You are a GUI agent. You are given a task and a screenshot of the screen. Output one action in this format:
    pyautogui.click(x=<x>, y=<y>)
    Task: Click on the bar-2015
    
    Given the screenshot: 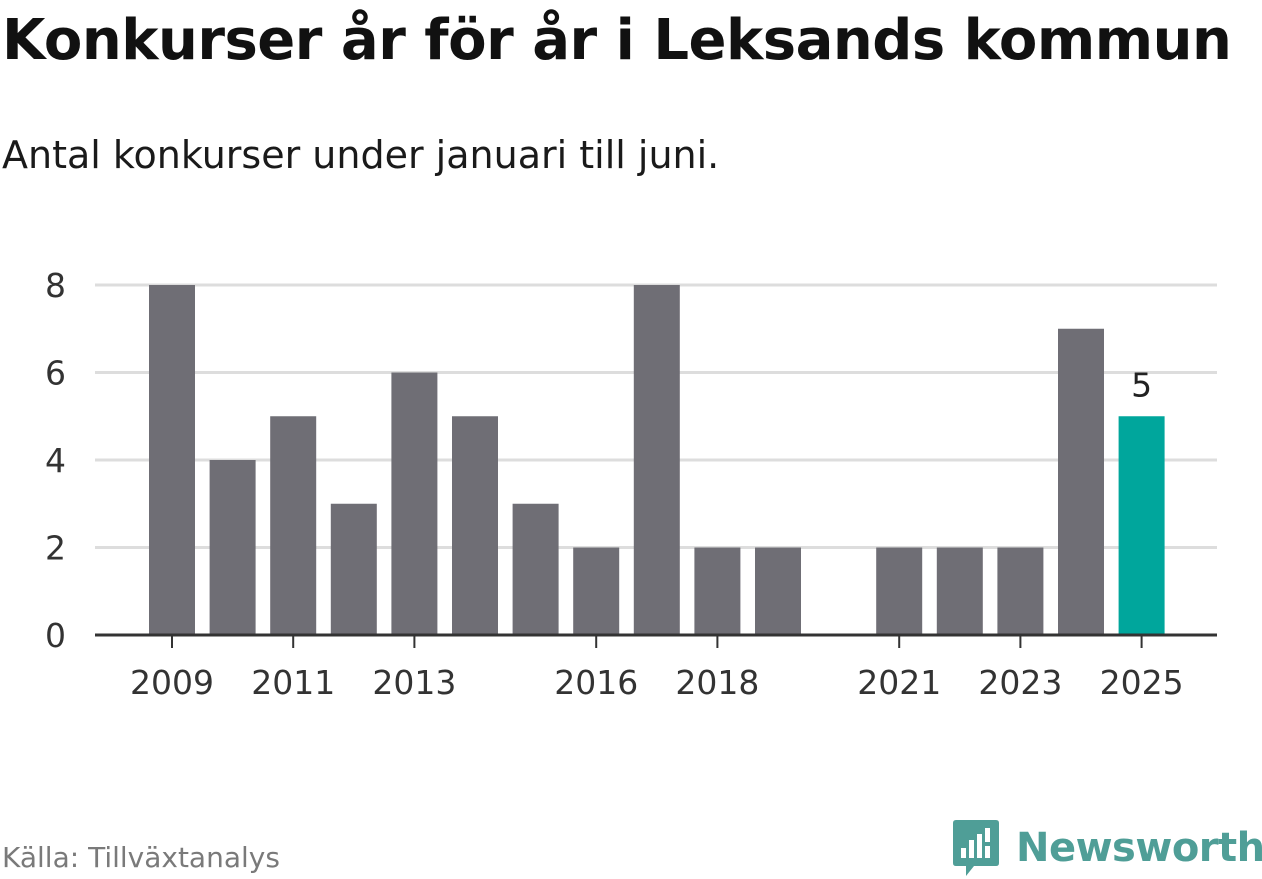 What is the action you would take?
    pyautogui.click(x=535, y=569)
    